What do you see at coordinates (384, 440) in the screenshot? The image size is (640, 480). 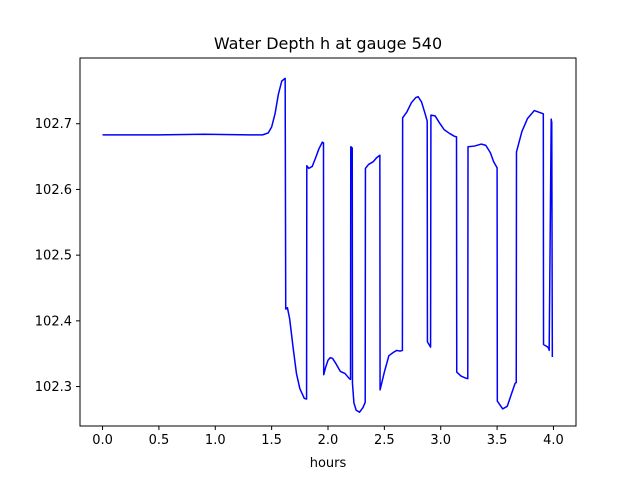 I see `x-tick-label: 2.5` at bounding box center [384, 440].